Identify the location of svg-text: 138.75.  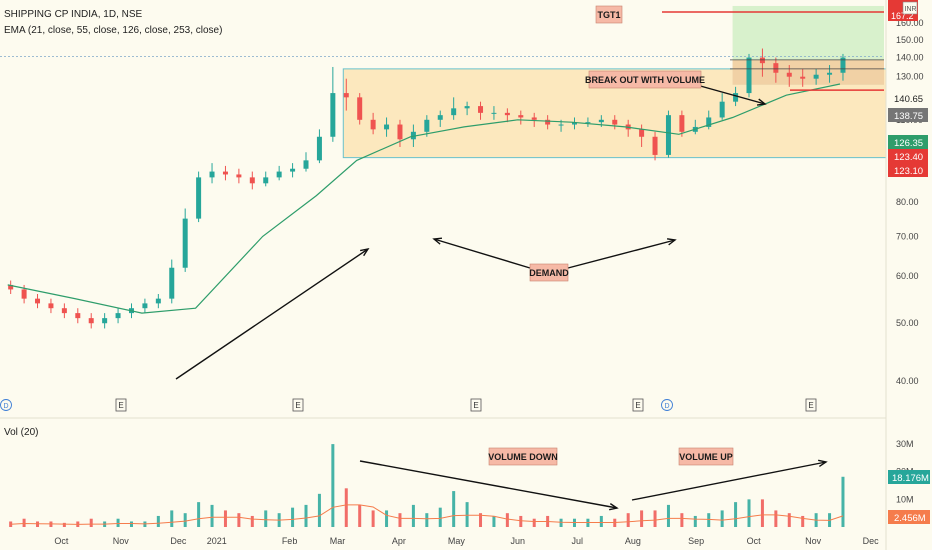
(908, 116).